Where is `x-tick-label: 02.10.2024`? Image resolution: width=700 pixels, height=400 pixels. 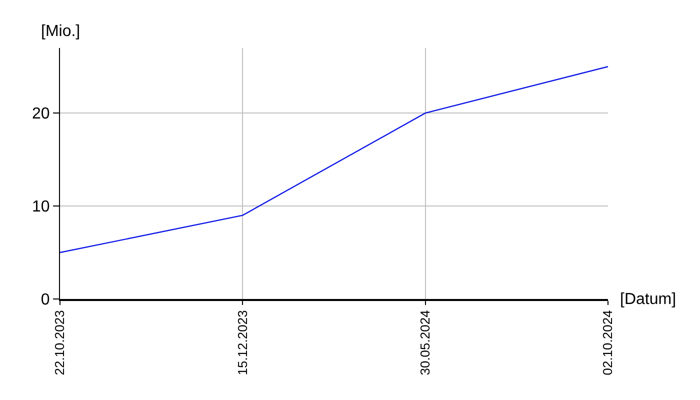 x-tick-label: 02.10.2024 is located at coordinates (608, 343).